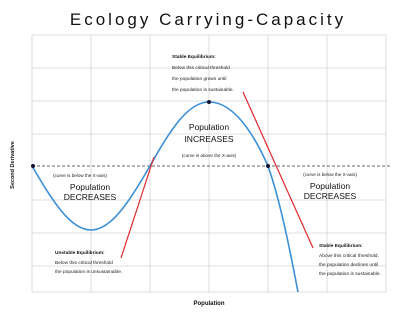 Image resolution: width=405 pixels, height=319 pixels. What do you see at coordinates (88, 272) in the screenshot?
I see `annotation-line: the population is unsustainable.` at bounding box center [88, 272].